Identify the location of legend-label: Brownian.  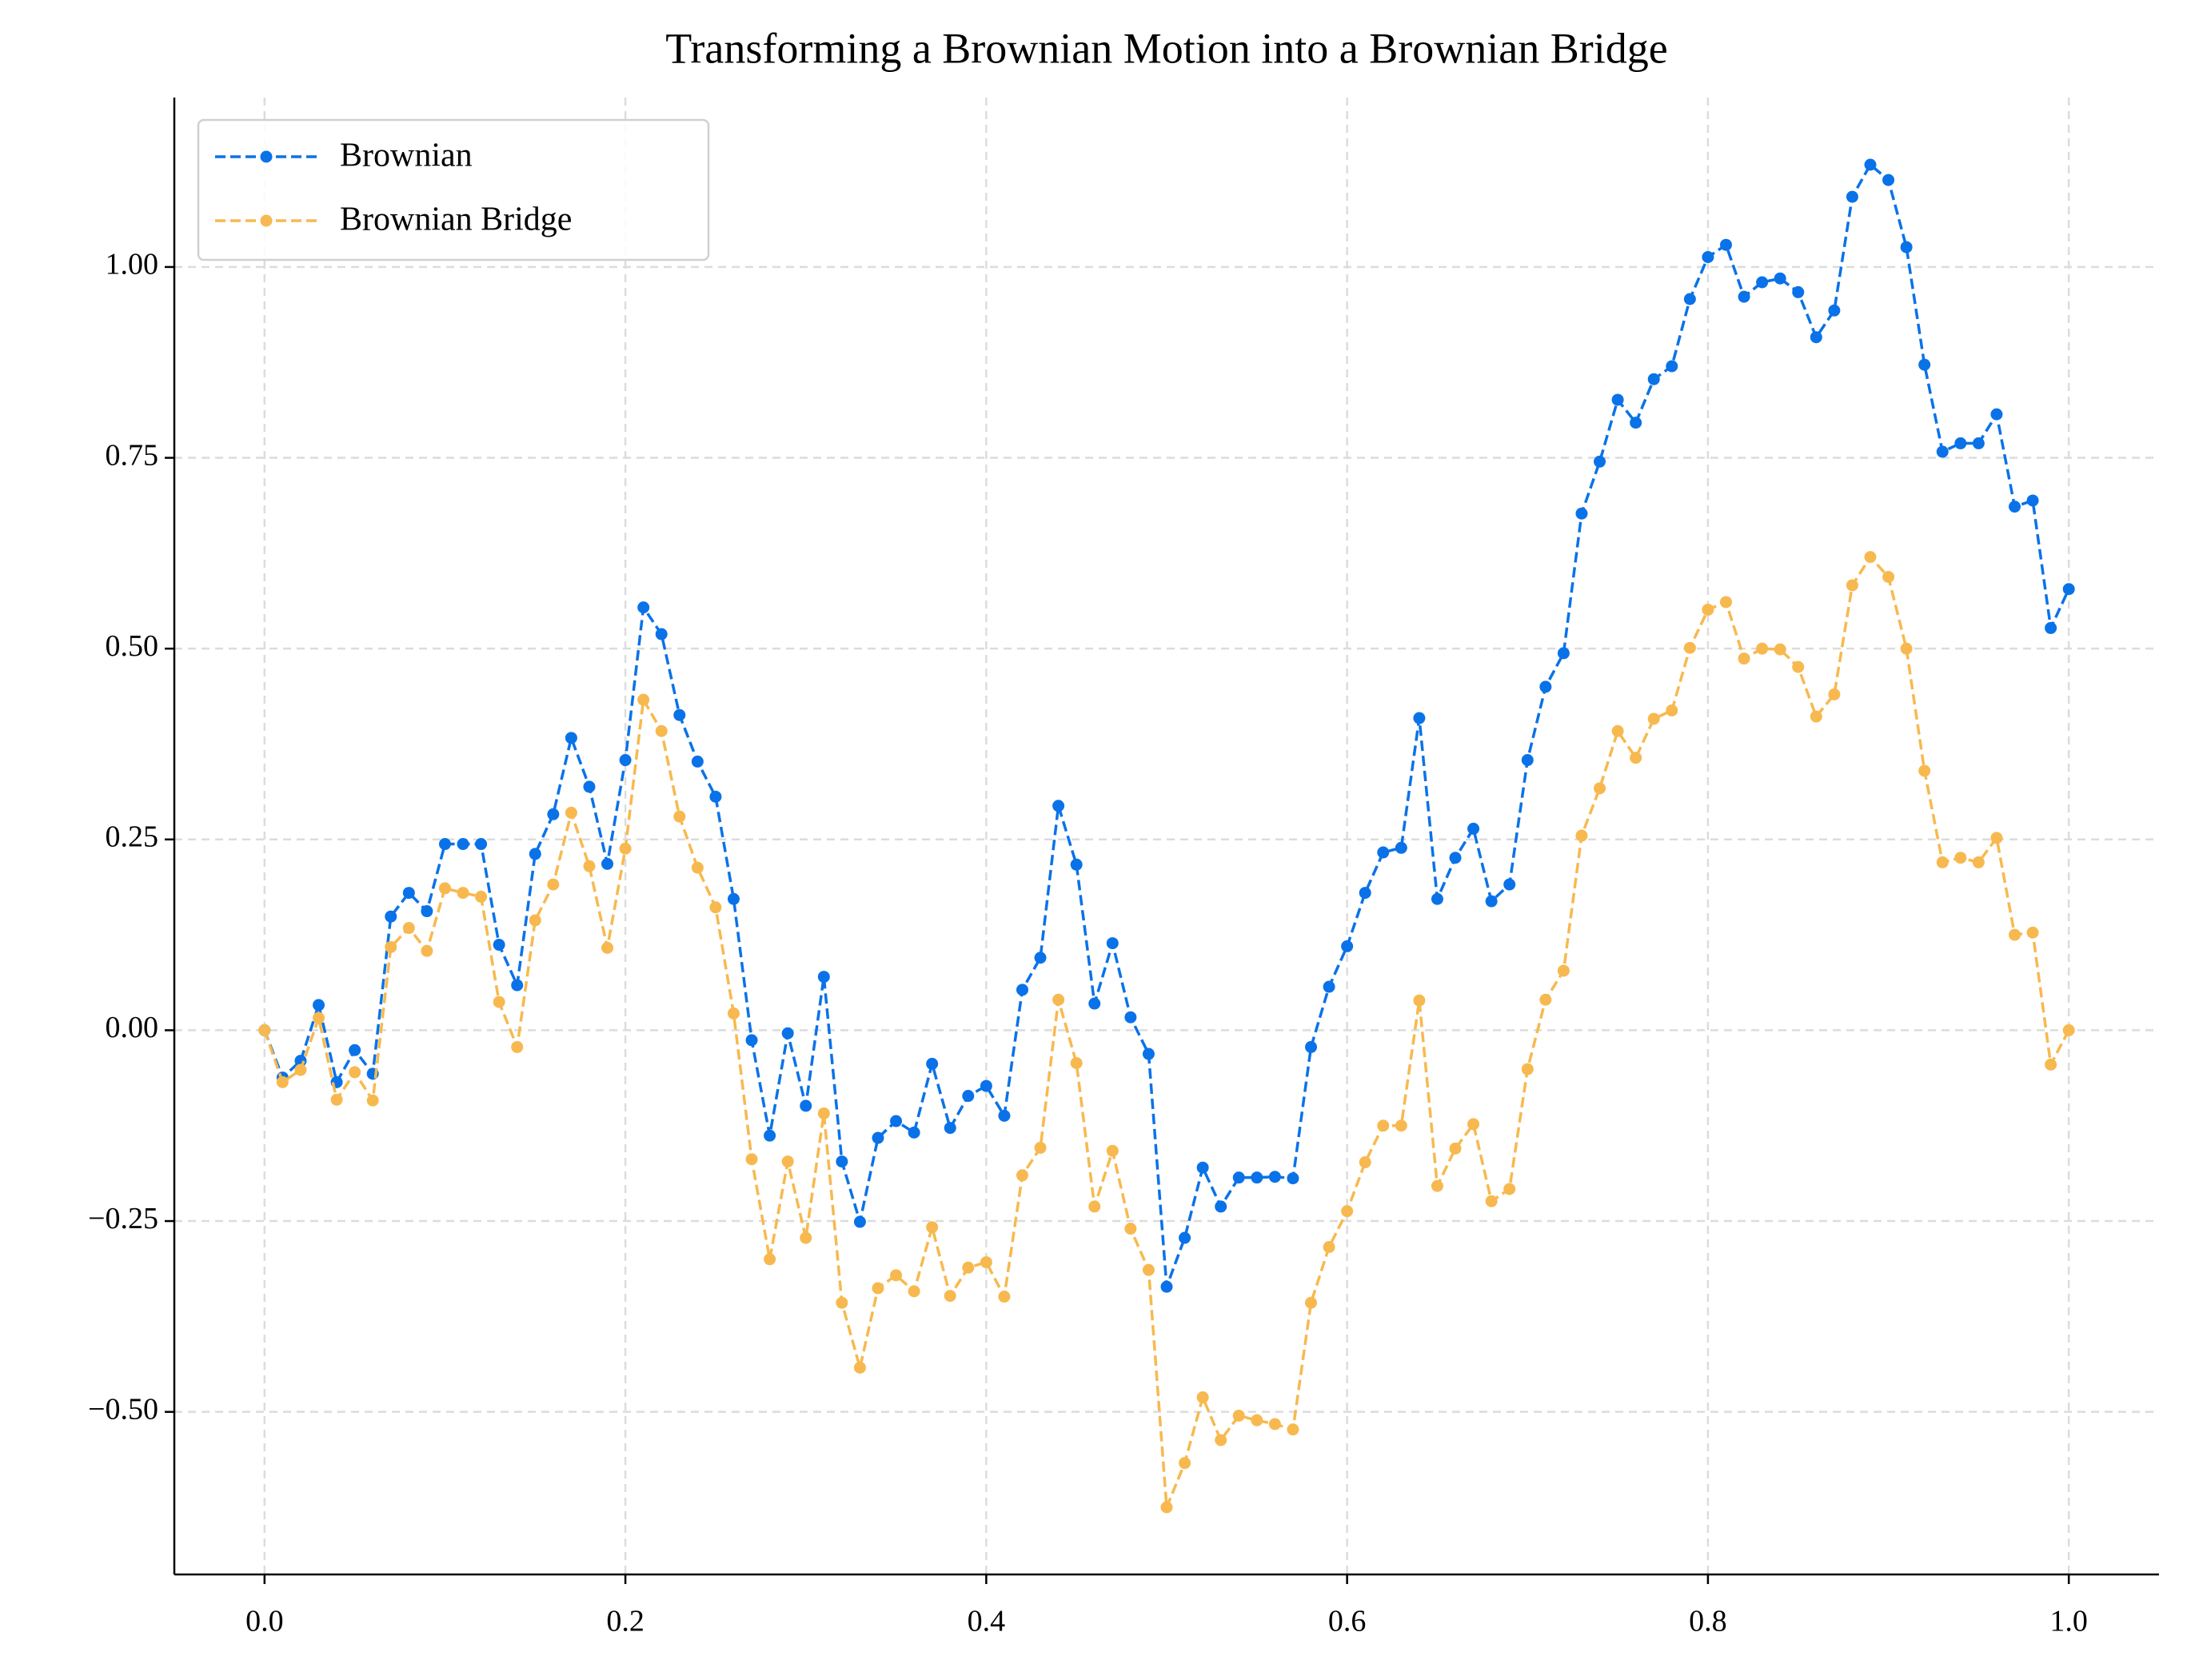
(406, 156).